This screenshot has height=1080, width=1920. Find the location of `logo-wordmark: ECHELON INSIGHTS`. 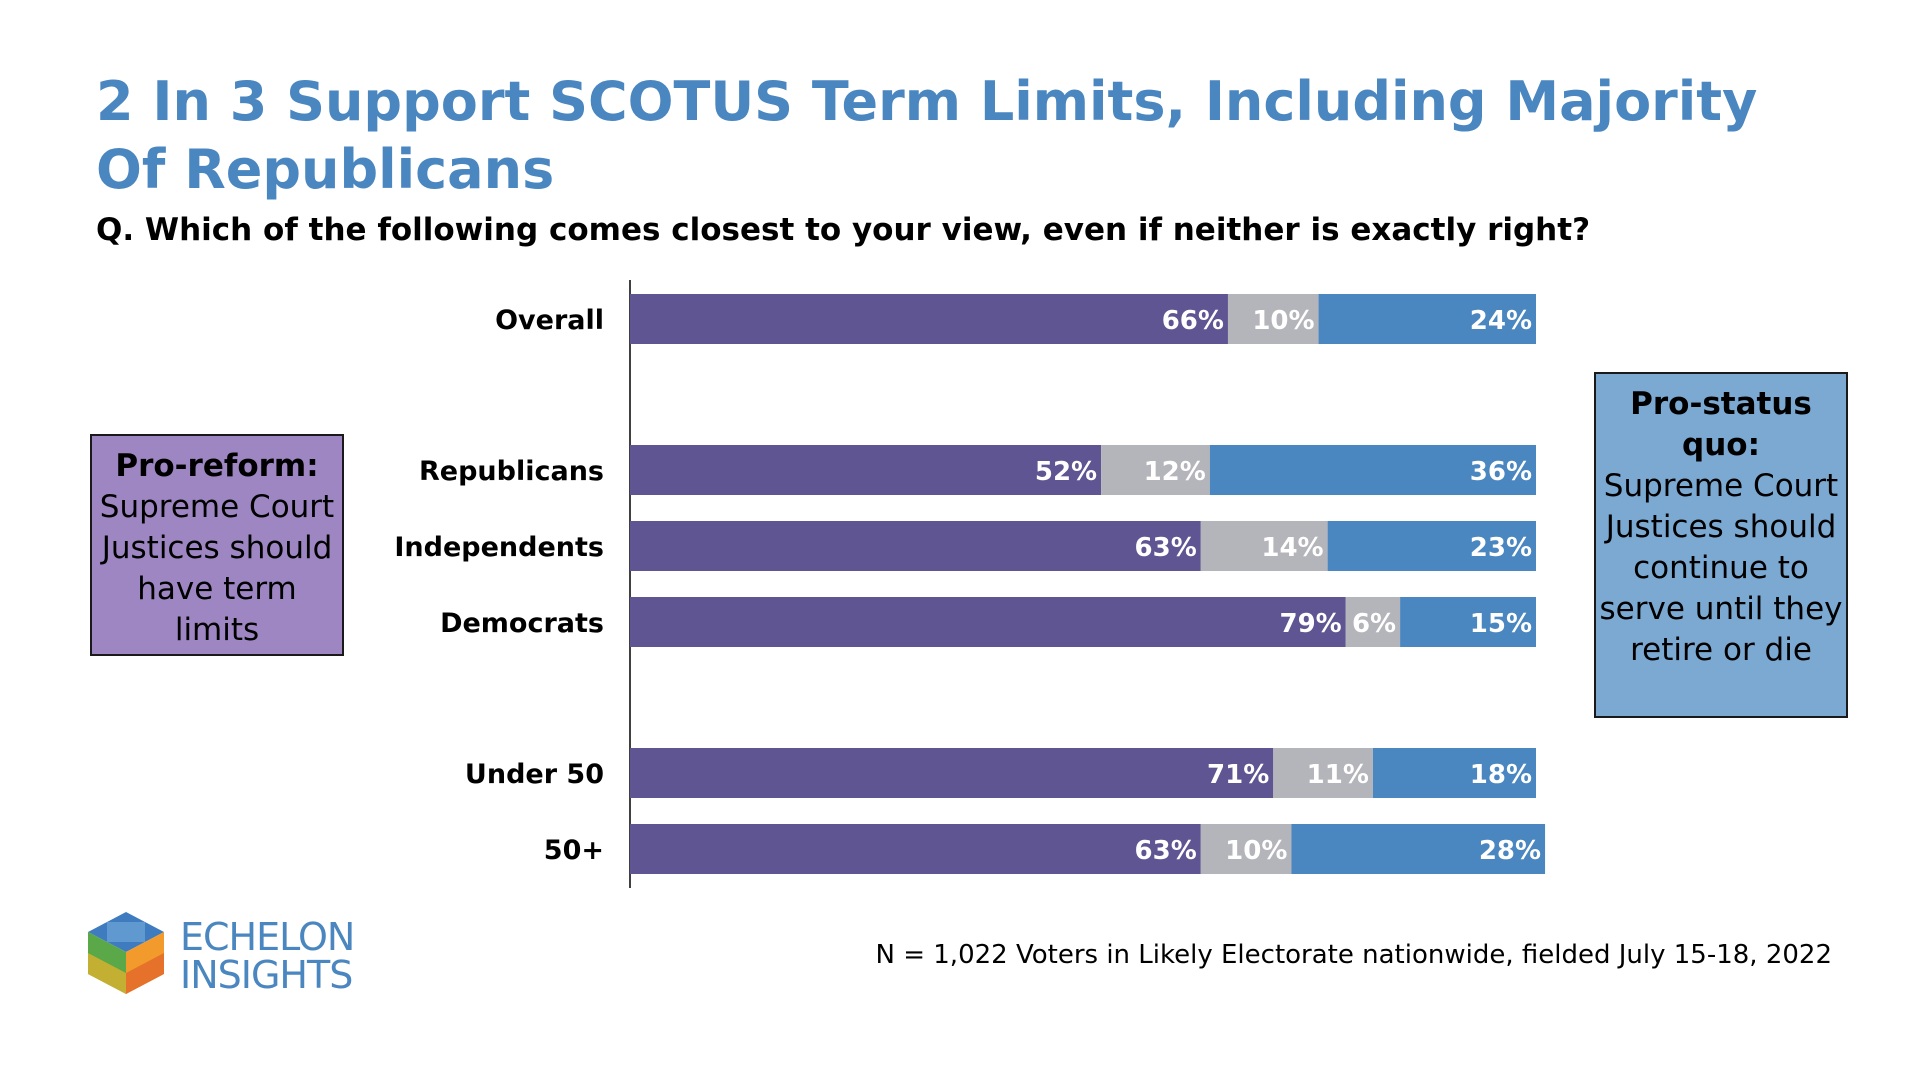

logo-wordmark: ECHELON INSIGHTS is located at coordinates (267, 956).